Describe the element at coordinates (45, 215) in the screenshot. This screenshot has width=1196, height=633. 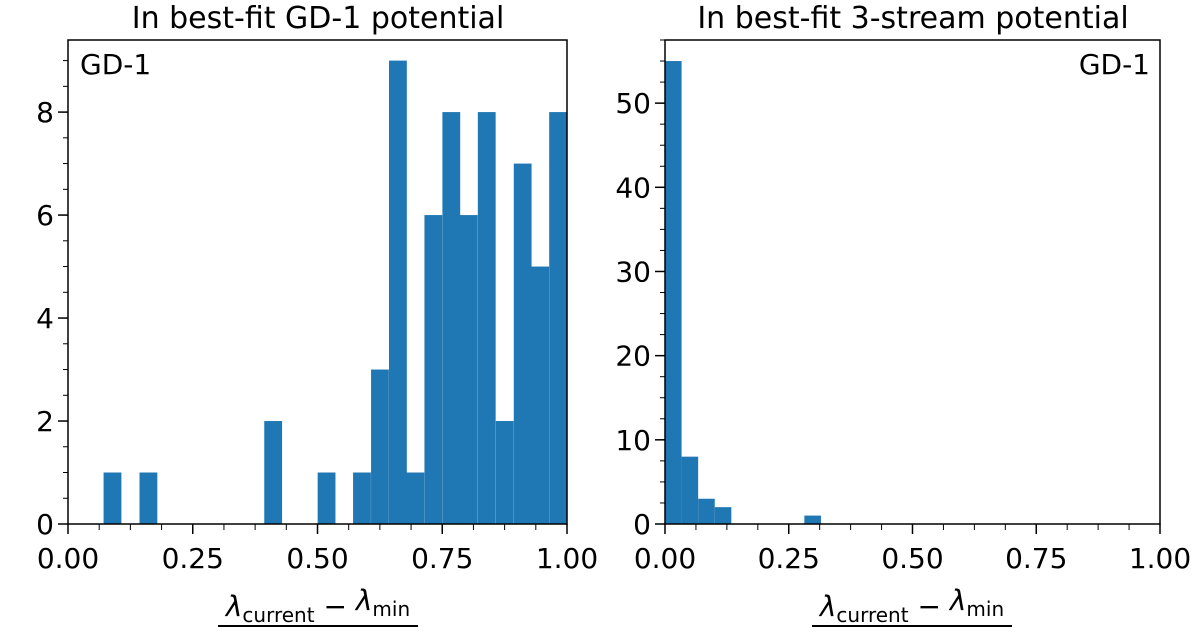
I see `y-tick-label: 6` at that location.